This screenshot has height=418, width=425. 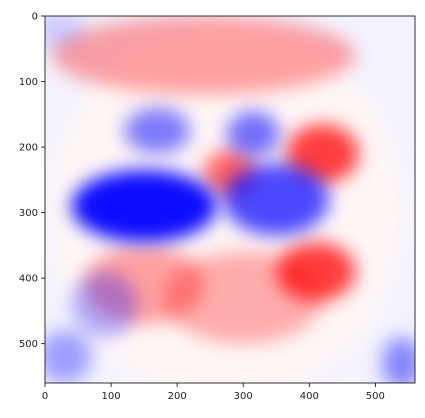 What do you see at coordinates (45, 396) in the screenshot?
I see `x-tick-label: 0` at bounding box center [45, 396].